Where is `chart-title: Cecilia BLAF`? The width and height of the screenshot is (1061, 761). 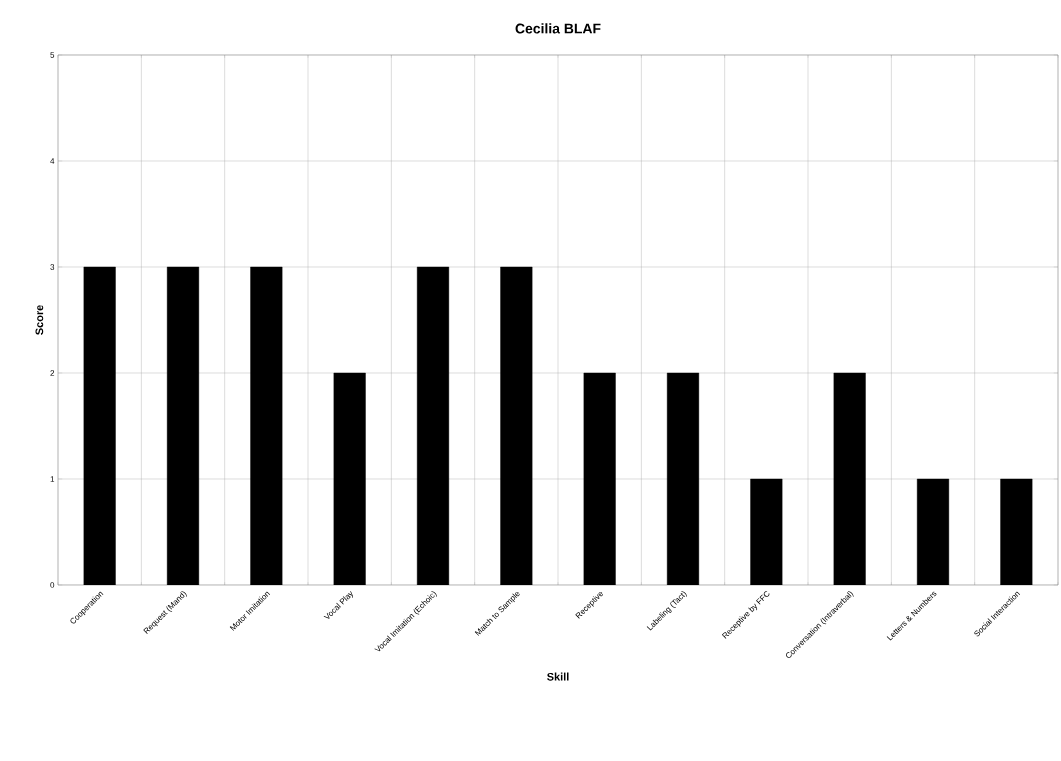 chart-title: Cecilia BLAF is located at coordinates (558, 28).